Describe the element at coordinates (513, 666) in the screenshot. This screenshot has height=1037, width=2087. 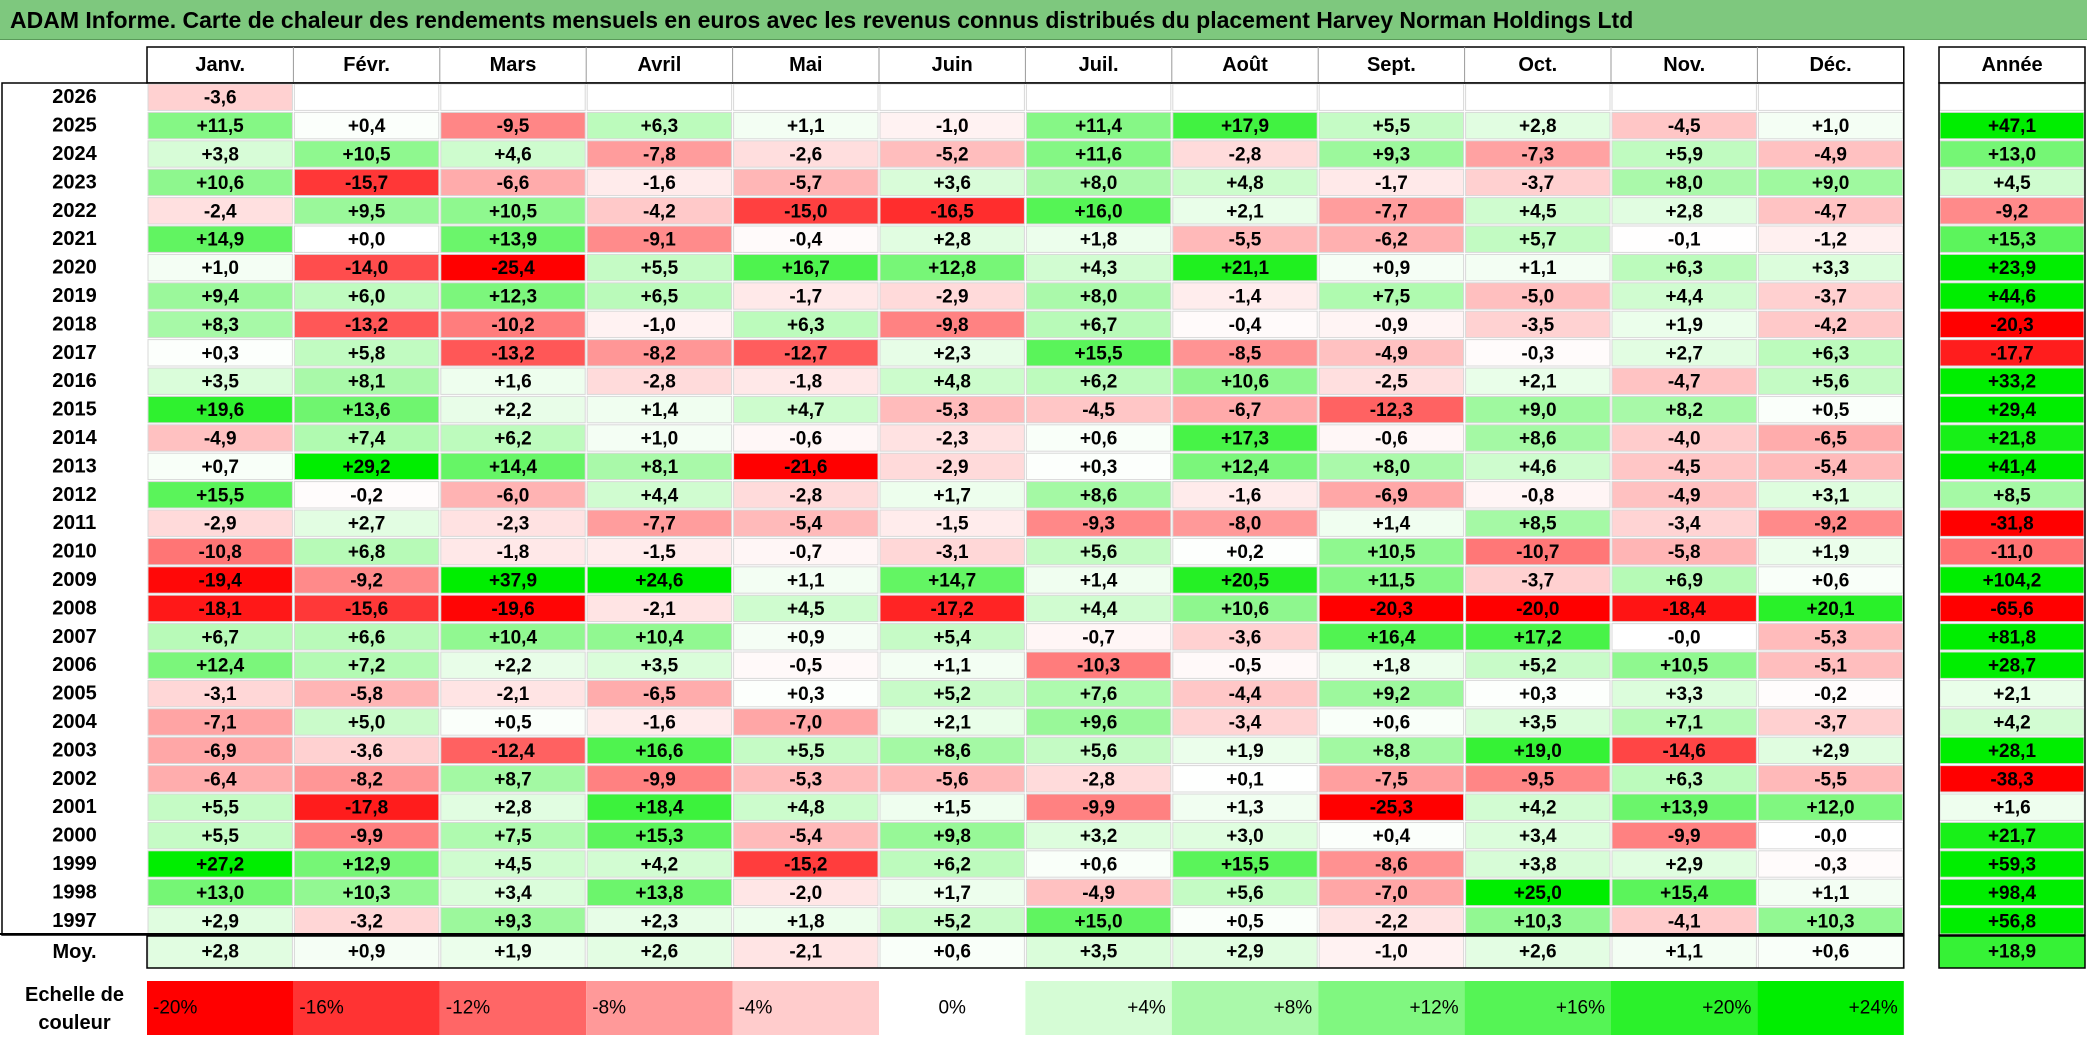
I see `cell-value: +2,2` at that location.